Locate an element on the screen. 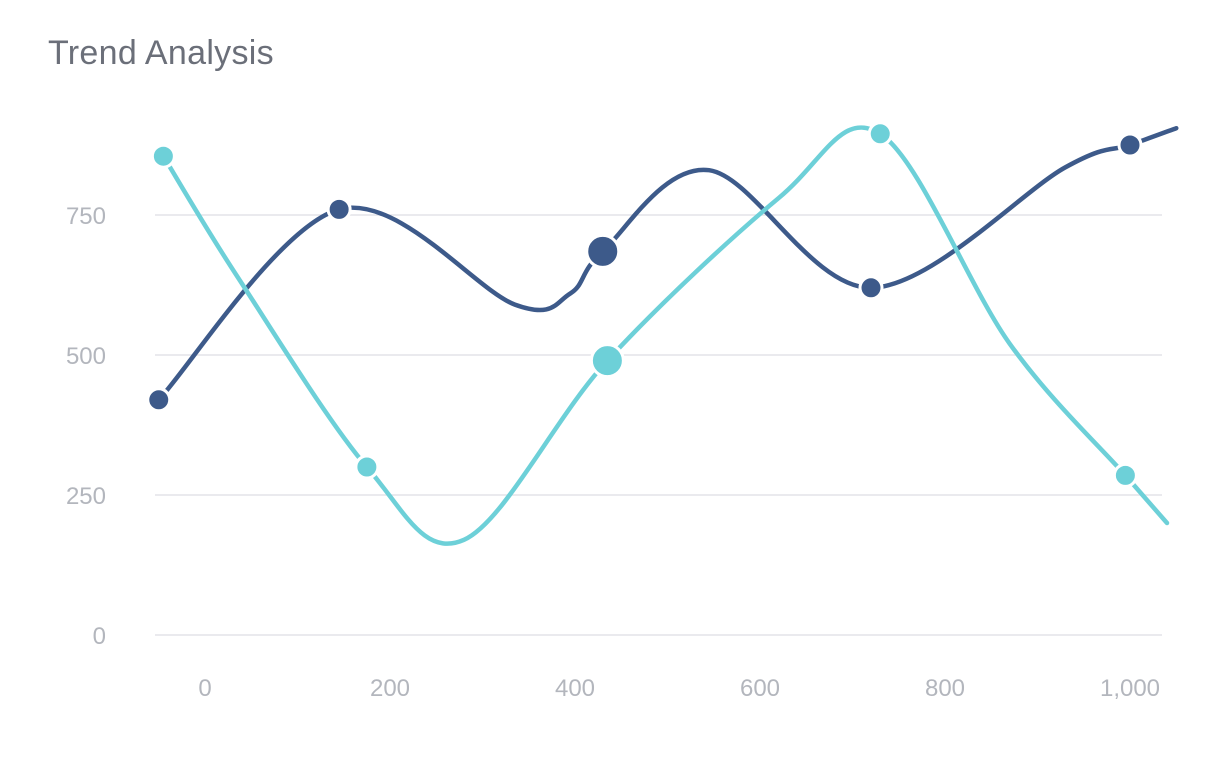  y-axis-ticks: 0 250 500 750 is located at coordinates (86, 426).